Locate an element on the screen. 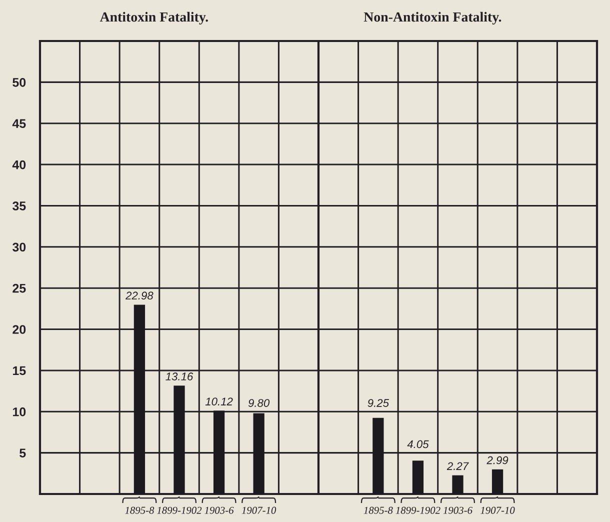 The height and width of the screenshot is (522, 610). y-tick-label: 40 is located at coordinates (19, 165).